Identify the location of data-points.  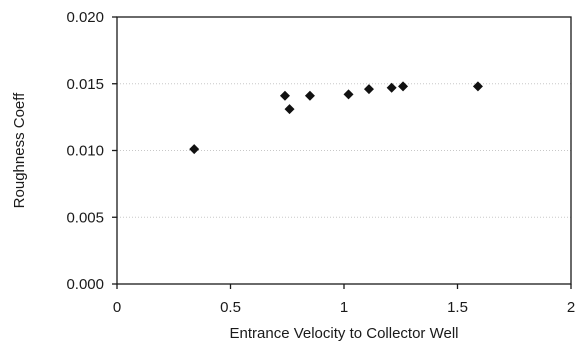
(336, 118).